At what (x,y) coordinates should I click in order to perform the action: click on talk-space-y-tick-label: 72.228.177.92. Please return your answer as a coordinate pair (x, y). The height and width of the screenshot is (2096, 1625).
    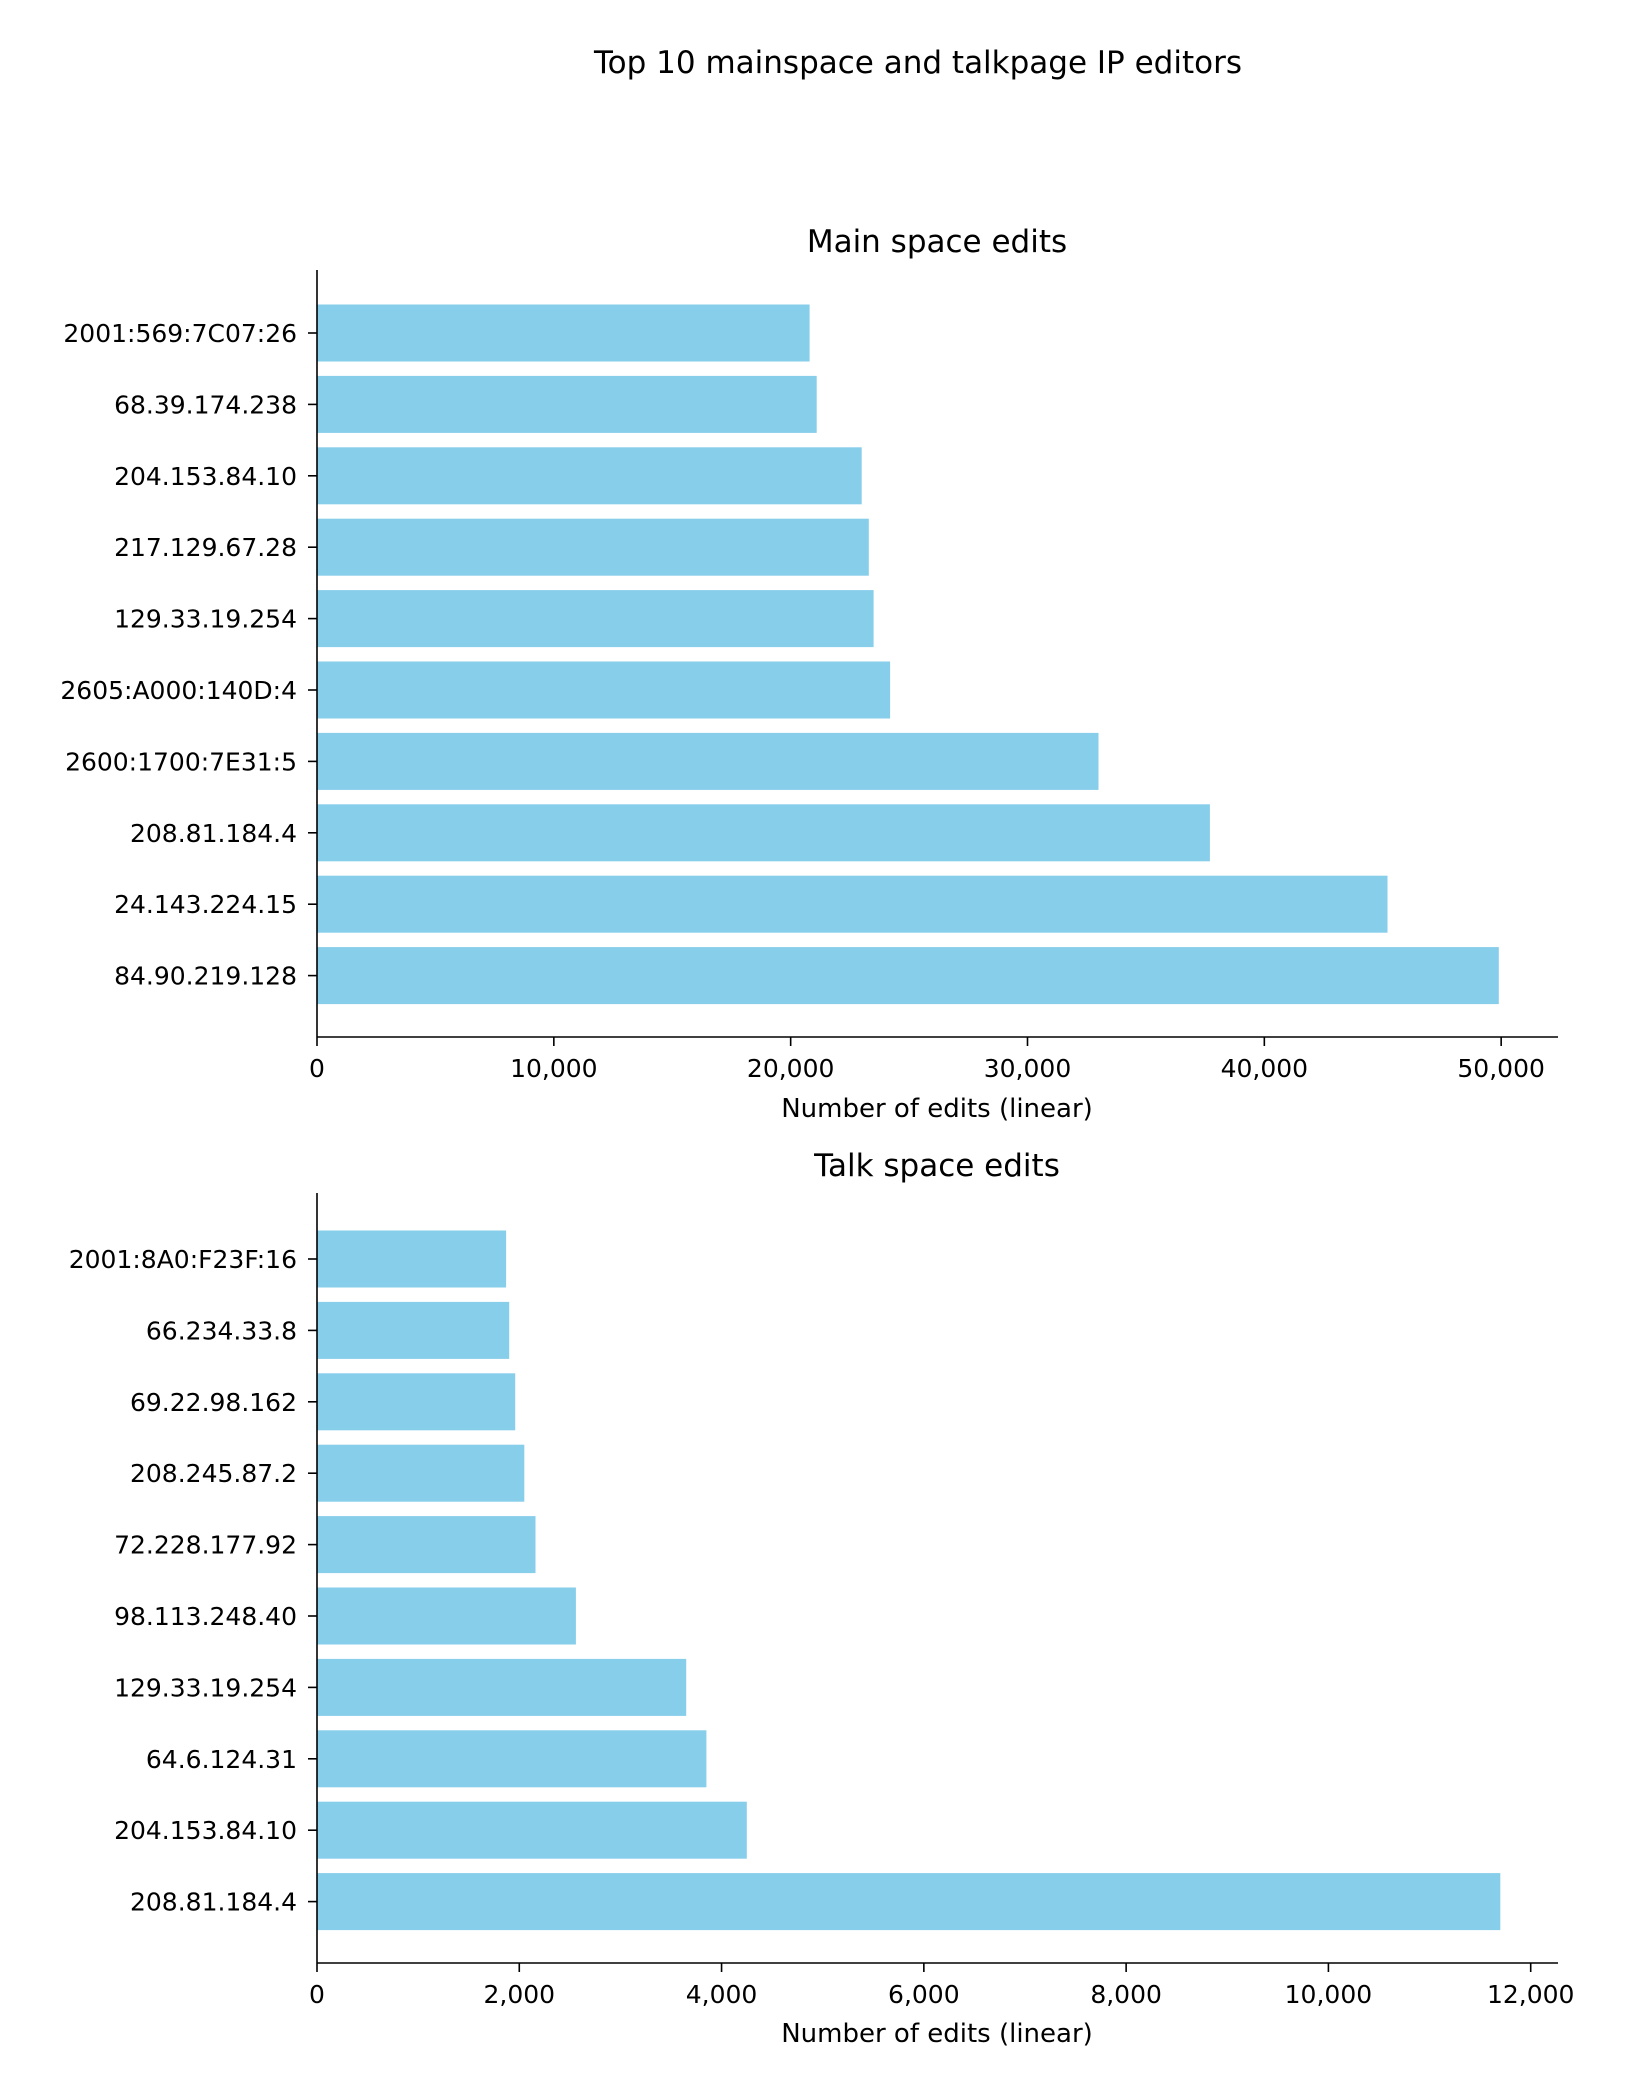
    Looking at the image, I should click on (205, 1545).